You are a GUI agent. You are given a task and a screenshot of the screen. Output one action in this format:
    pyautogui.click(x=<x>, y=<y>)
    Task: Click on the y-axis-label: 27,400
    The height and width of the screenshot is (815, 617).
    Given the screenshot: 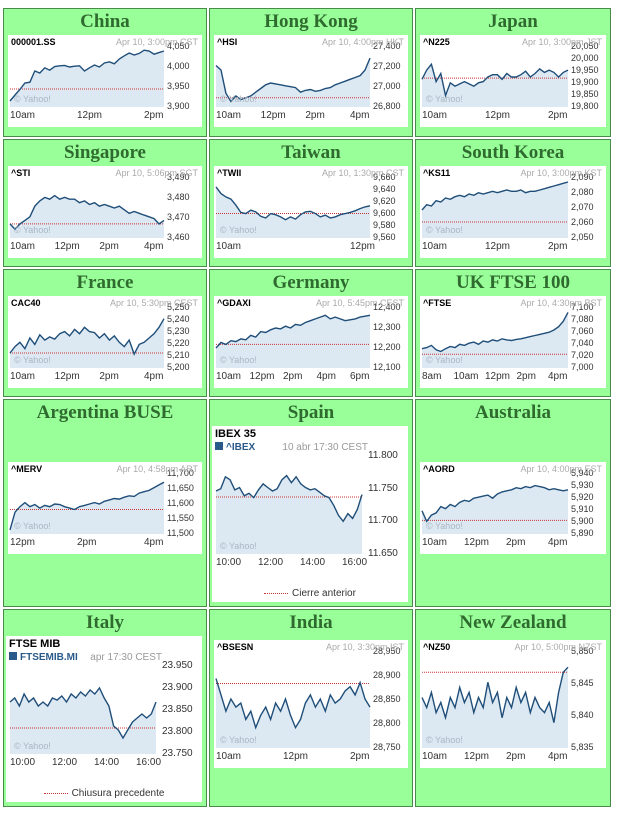 What is the action you would take?
    pyautogui.click(x=387, y=46)
    